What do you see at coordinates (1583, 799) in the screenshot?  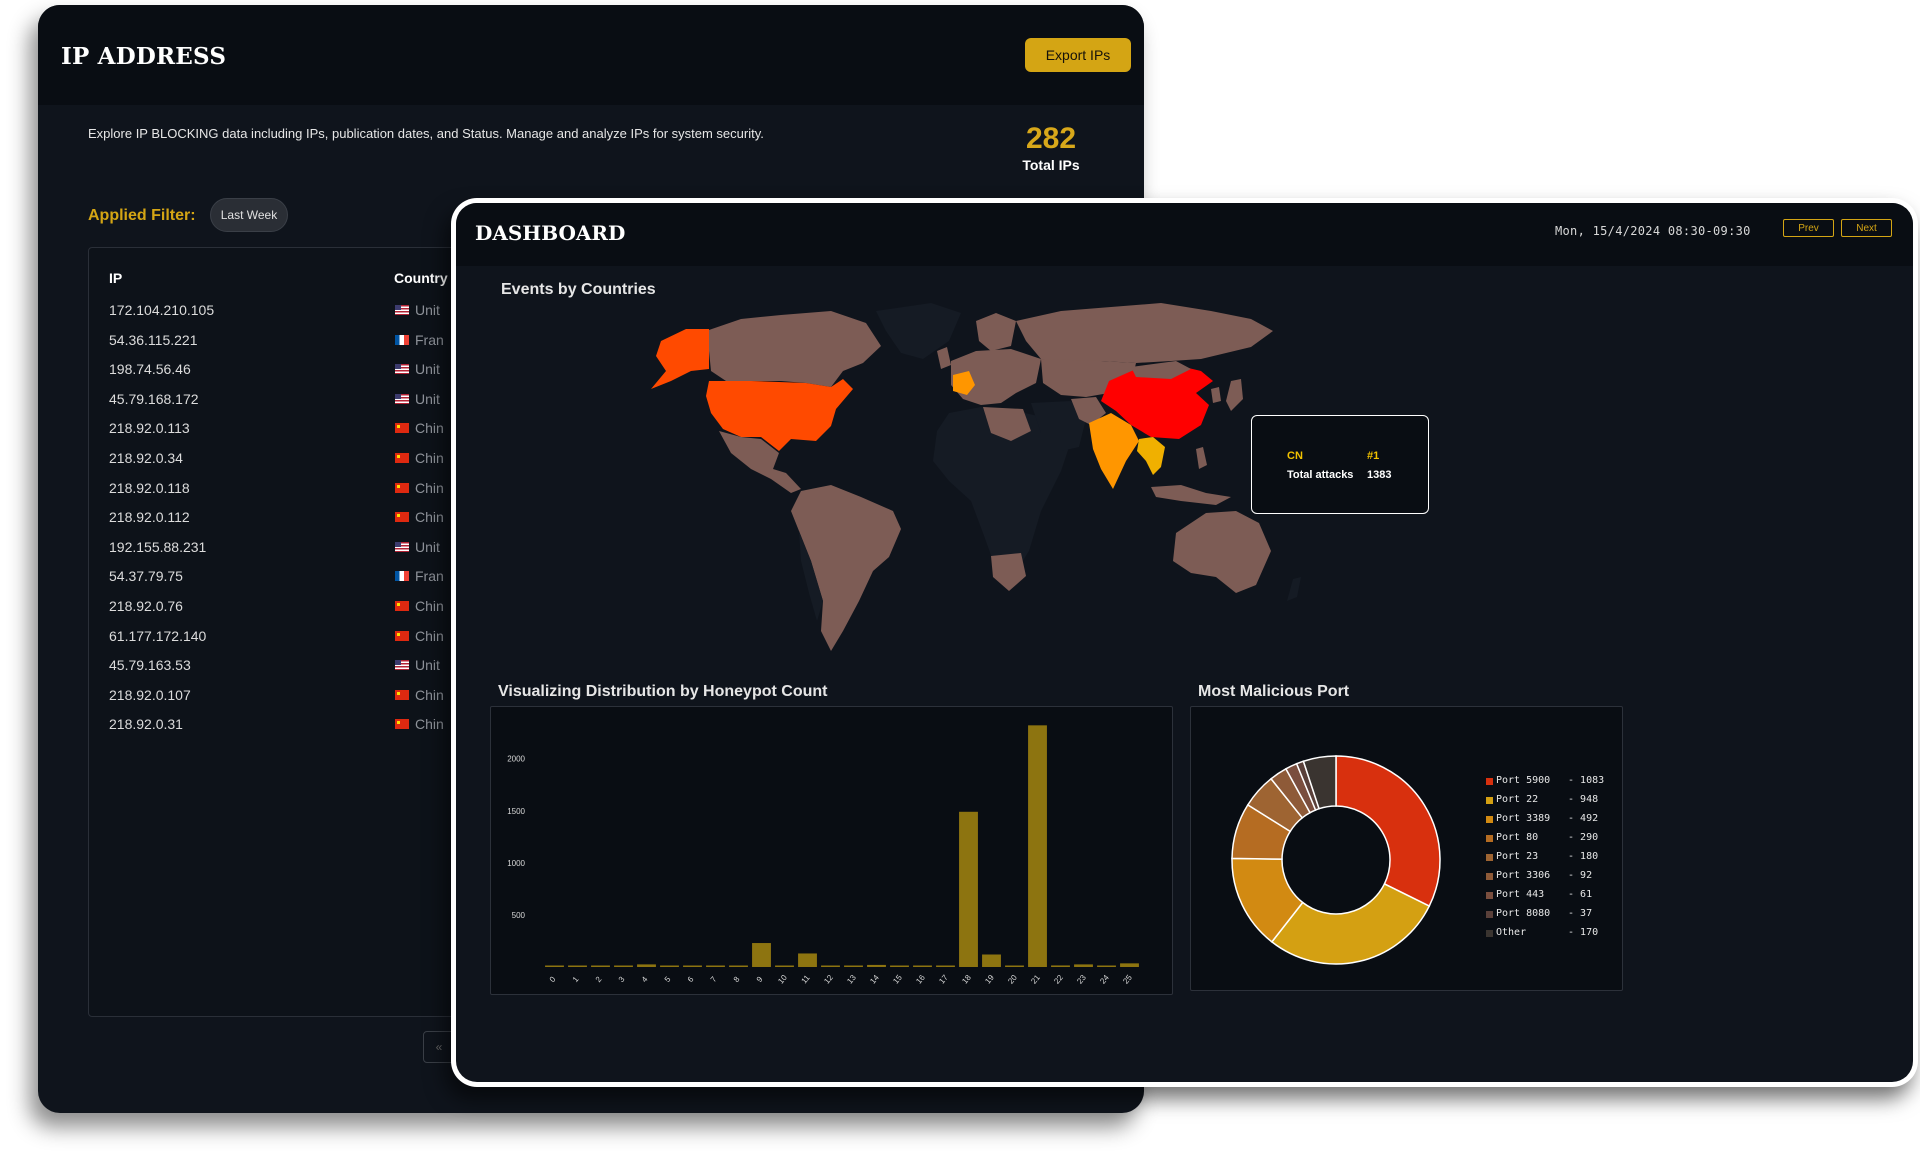 I see `legend-value: - 948` at bounding box center [1583, 799].